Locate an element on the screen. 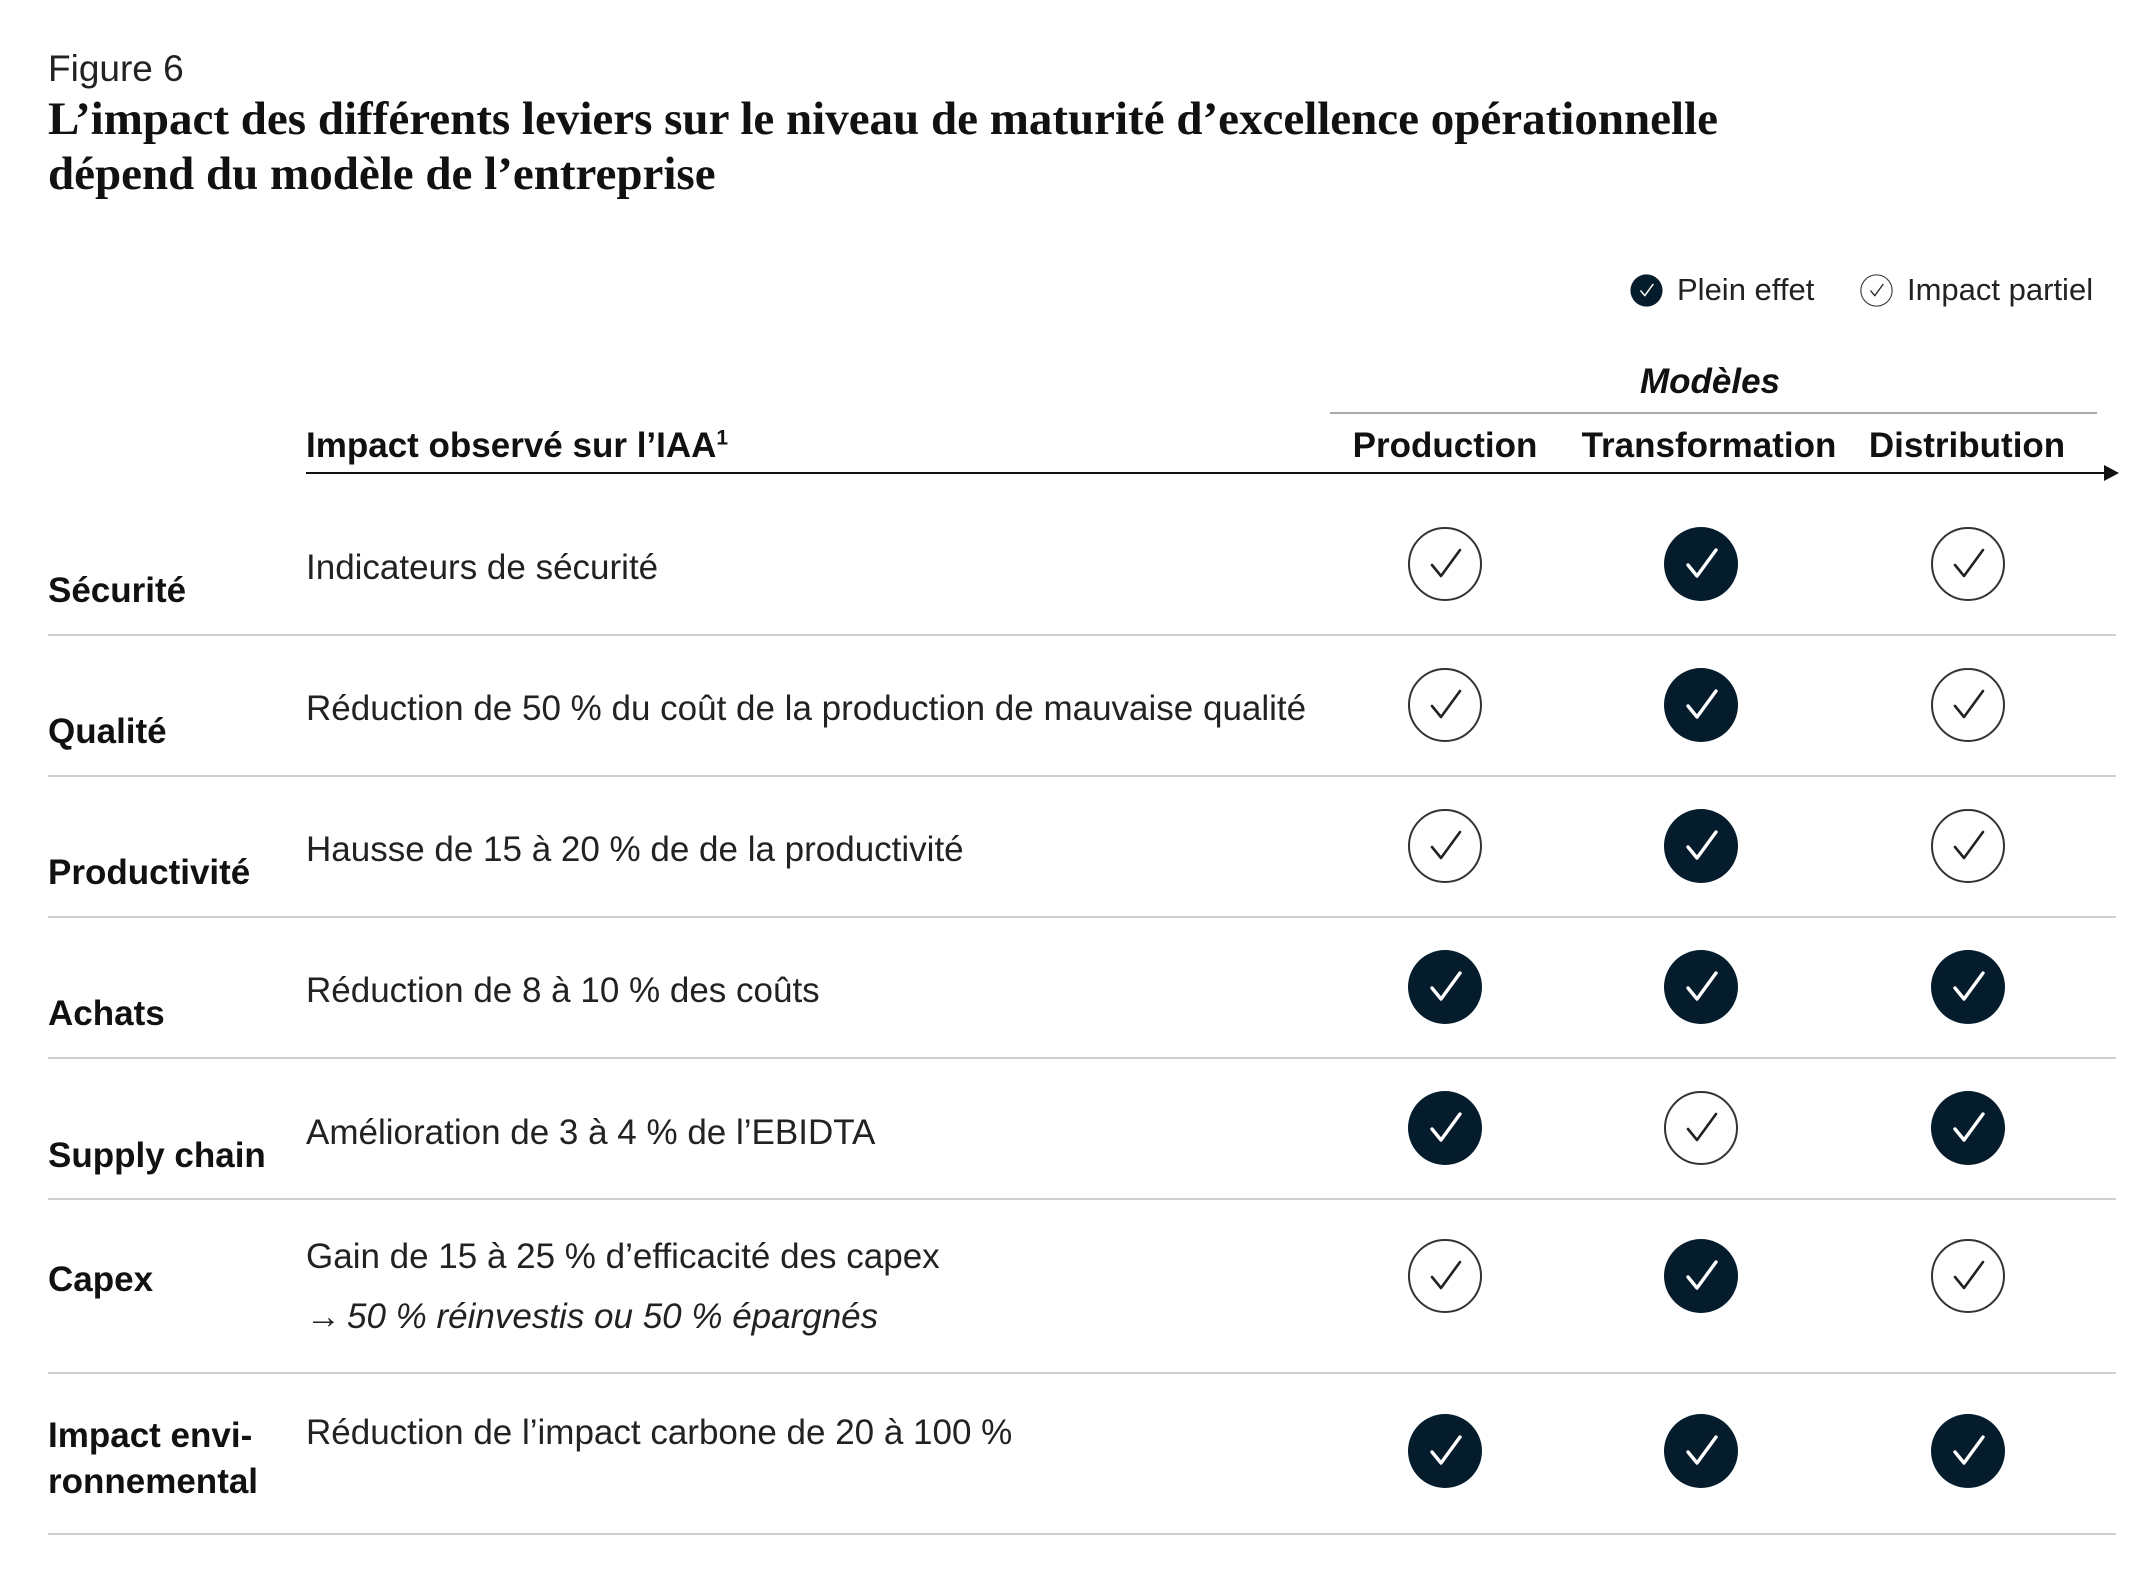  lever-label: Capex is located at coordinates (101, 1279).